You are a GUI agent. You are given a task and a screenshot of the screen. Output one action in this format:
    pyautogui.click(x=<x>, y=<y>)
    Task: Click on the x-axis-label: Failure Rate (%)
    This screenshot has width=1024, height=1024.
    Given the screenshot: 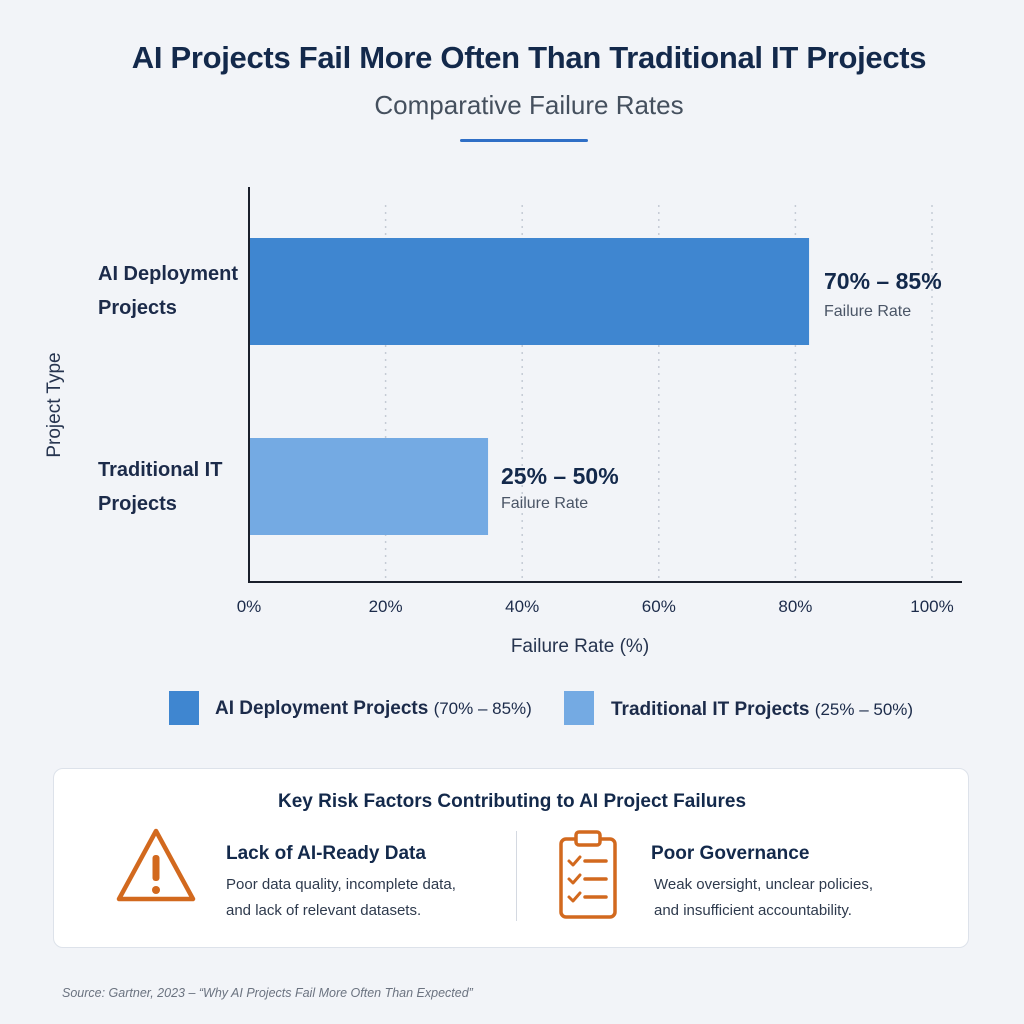 What is the action you would take?
    pyautogui.click(x=580, y=646)
    